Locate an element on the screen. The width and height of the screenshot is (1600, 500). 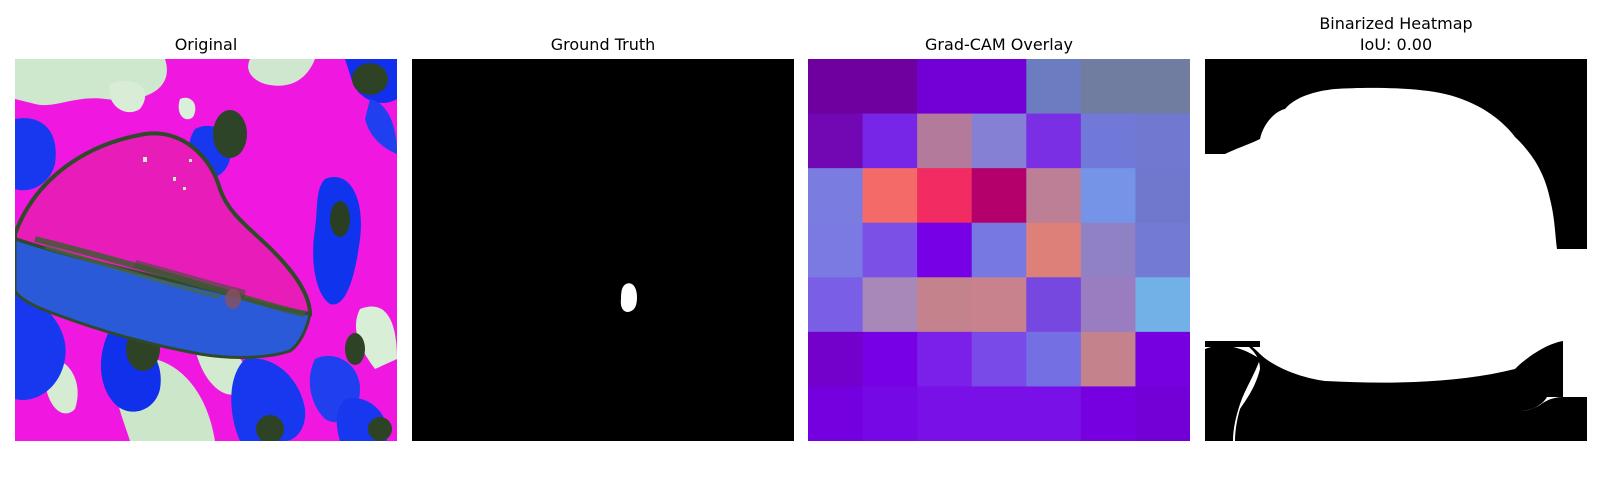
panel-title-original: Original is located at coordinates (206, 44).